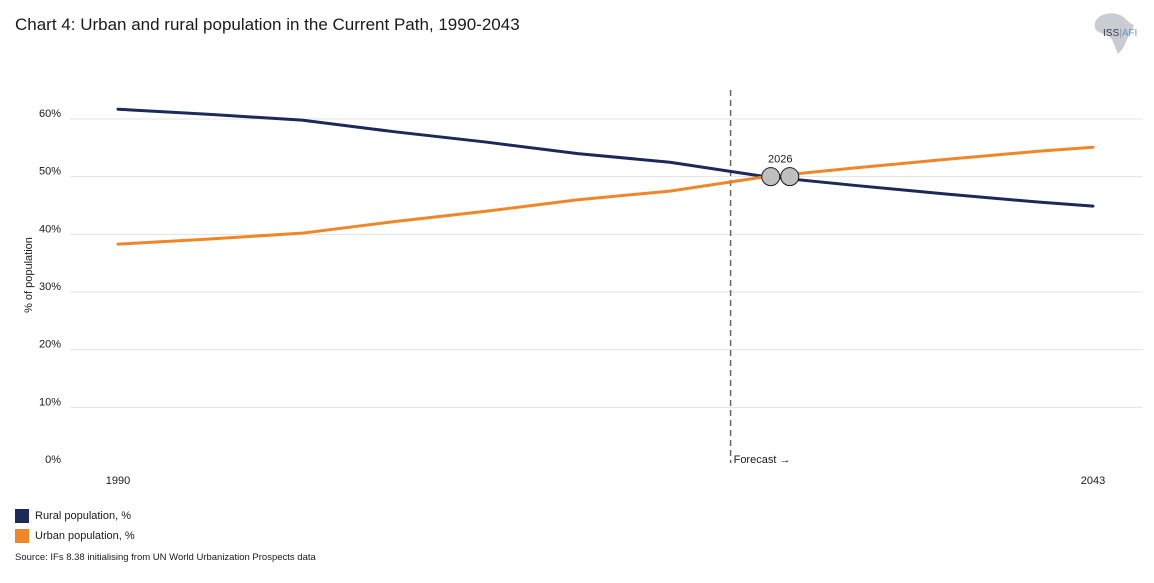  What do you see at coordinates (780, 160) in the screenshot?
I see `annotation-label: 2026` at bounding box center [780, 160].